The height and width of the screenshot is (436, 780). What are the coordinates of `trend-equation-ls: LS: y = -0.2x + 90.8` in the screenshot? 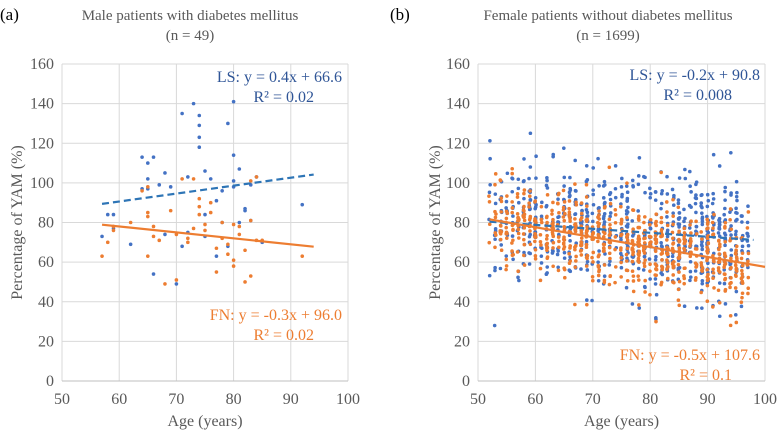 It's located at (695, 75).